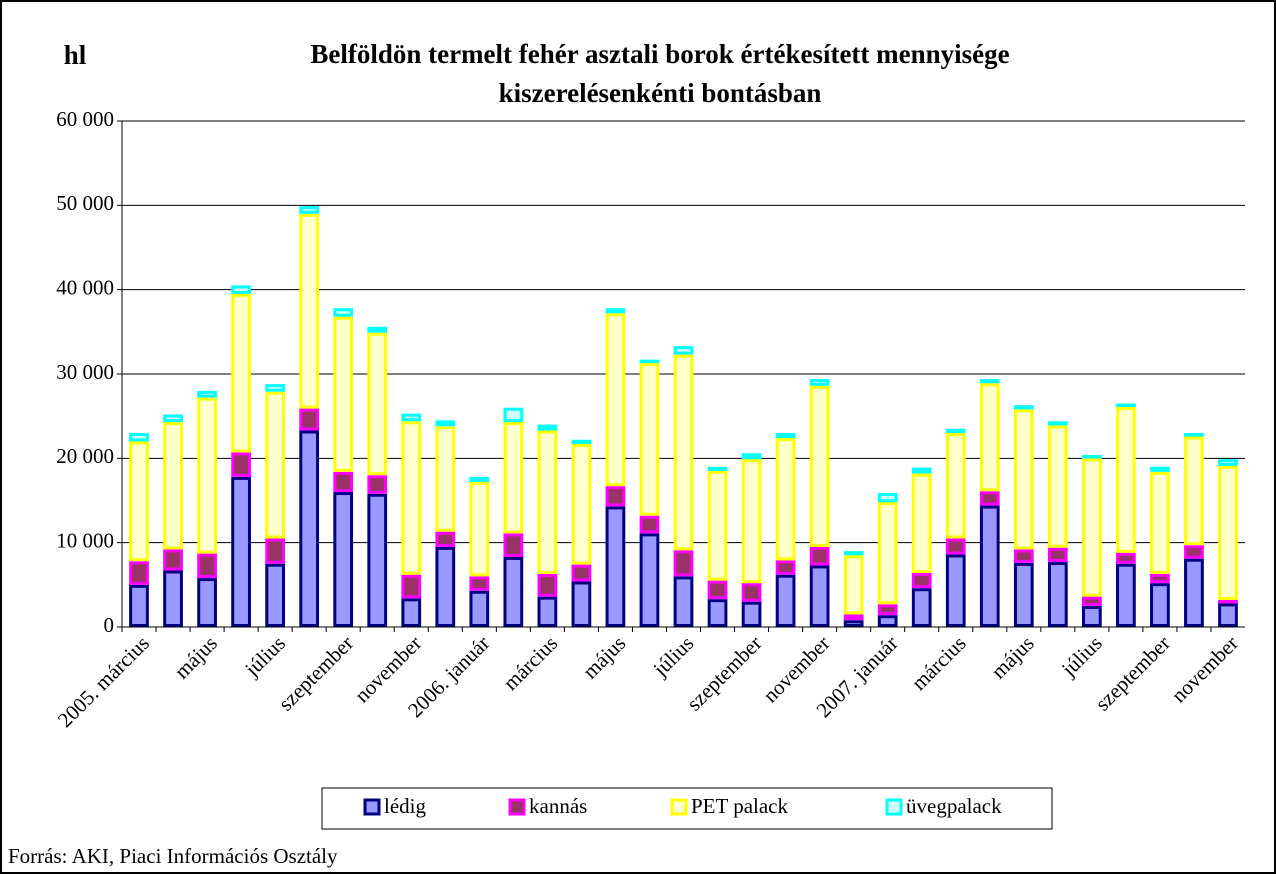  I want to click on y-tick-label: 20 000, so click(85, 456).